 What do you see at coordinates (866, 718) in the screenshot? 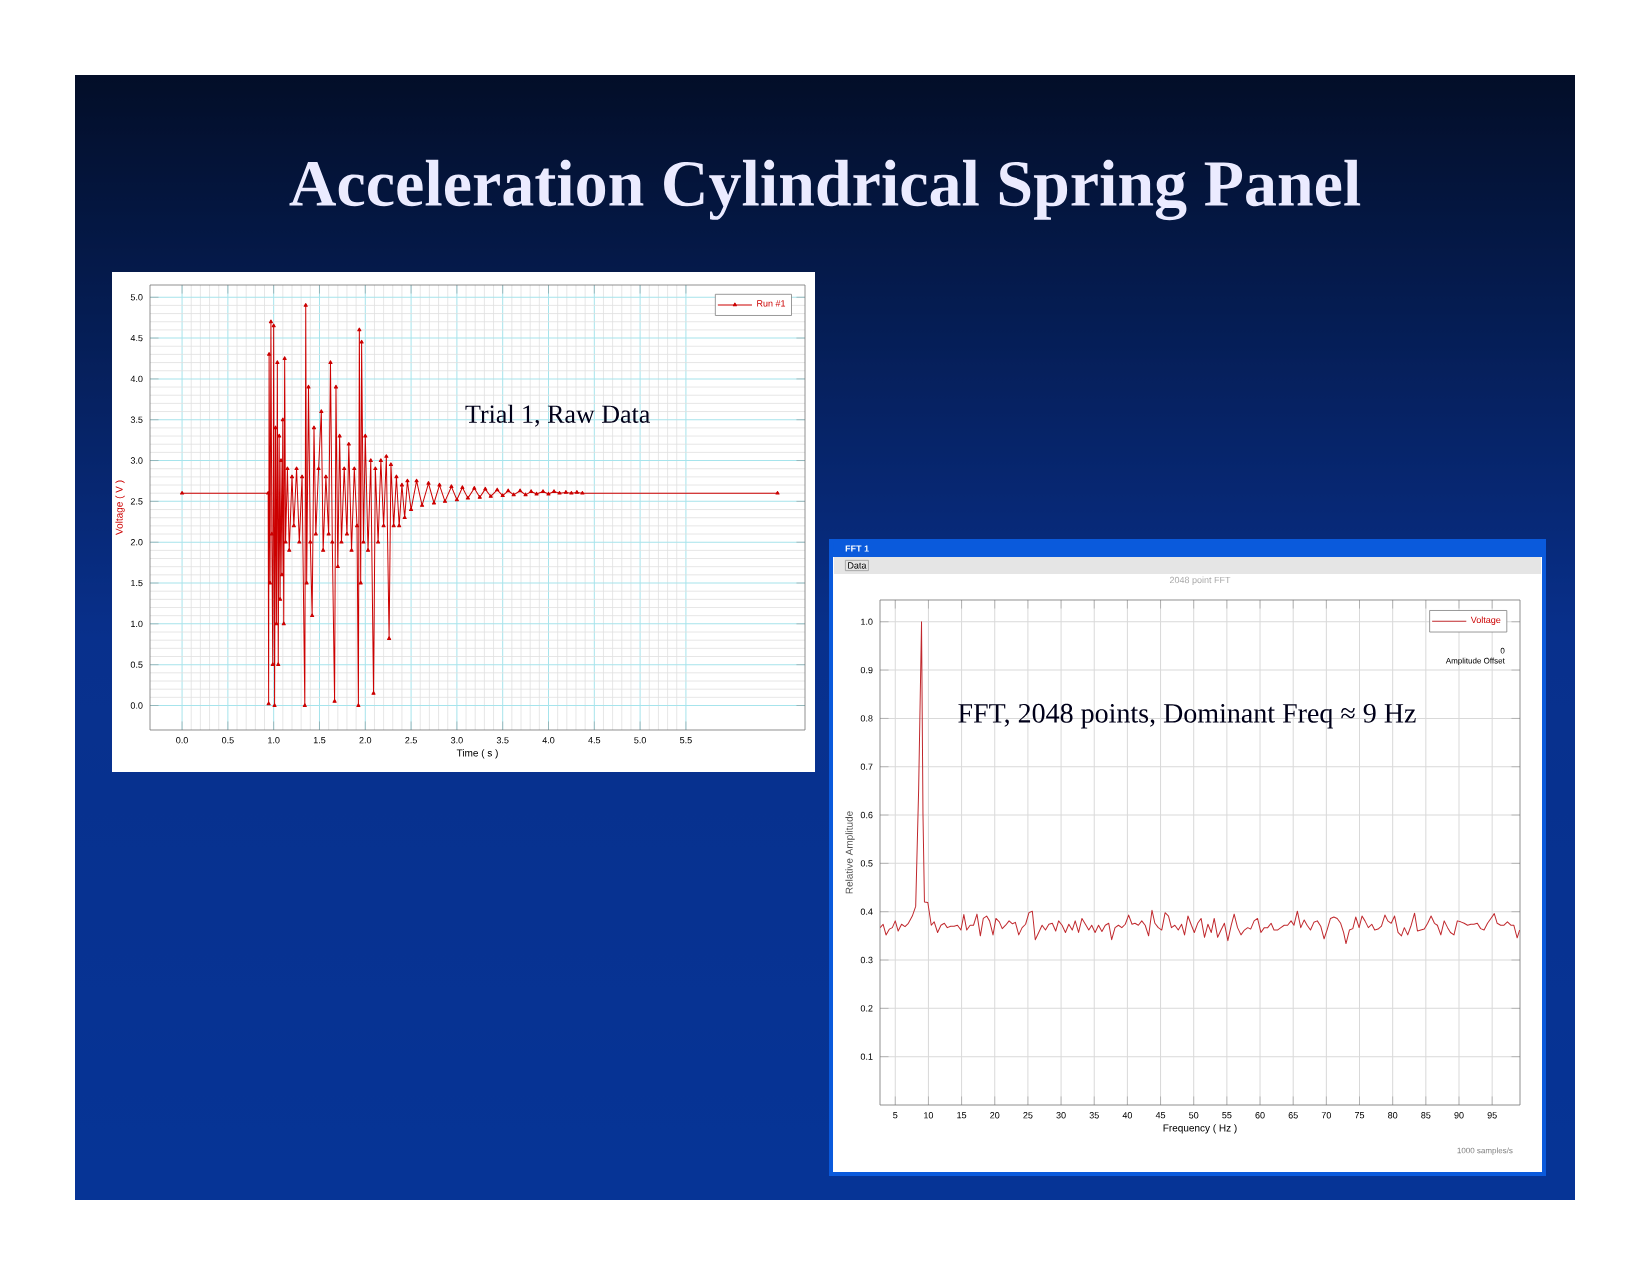
I see `y-tick-label: 0.8` at bounding box center [866, 718].